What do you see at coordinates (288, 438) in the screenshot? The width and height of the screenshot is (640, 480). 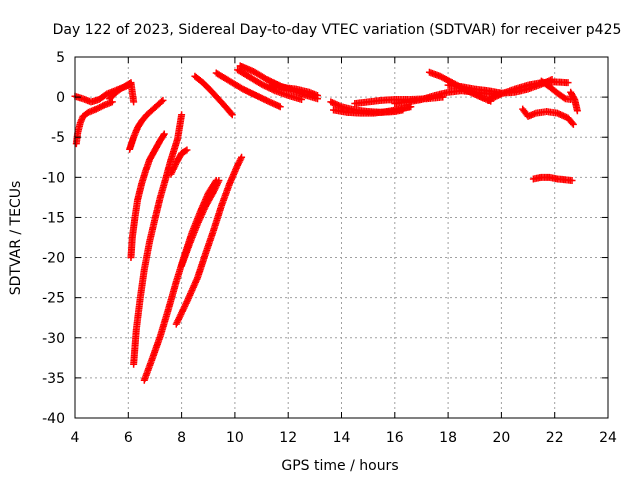 I see `x-tick-label: 12` at bounding box center [288, 438].